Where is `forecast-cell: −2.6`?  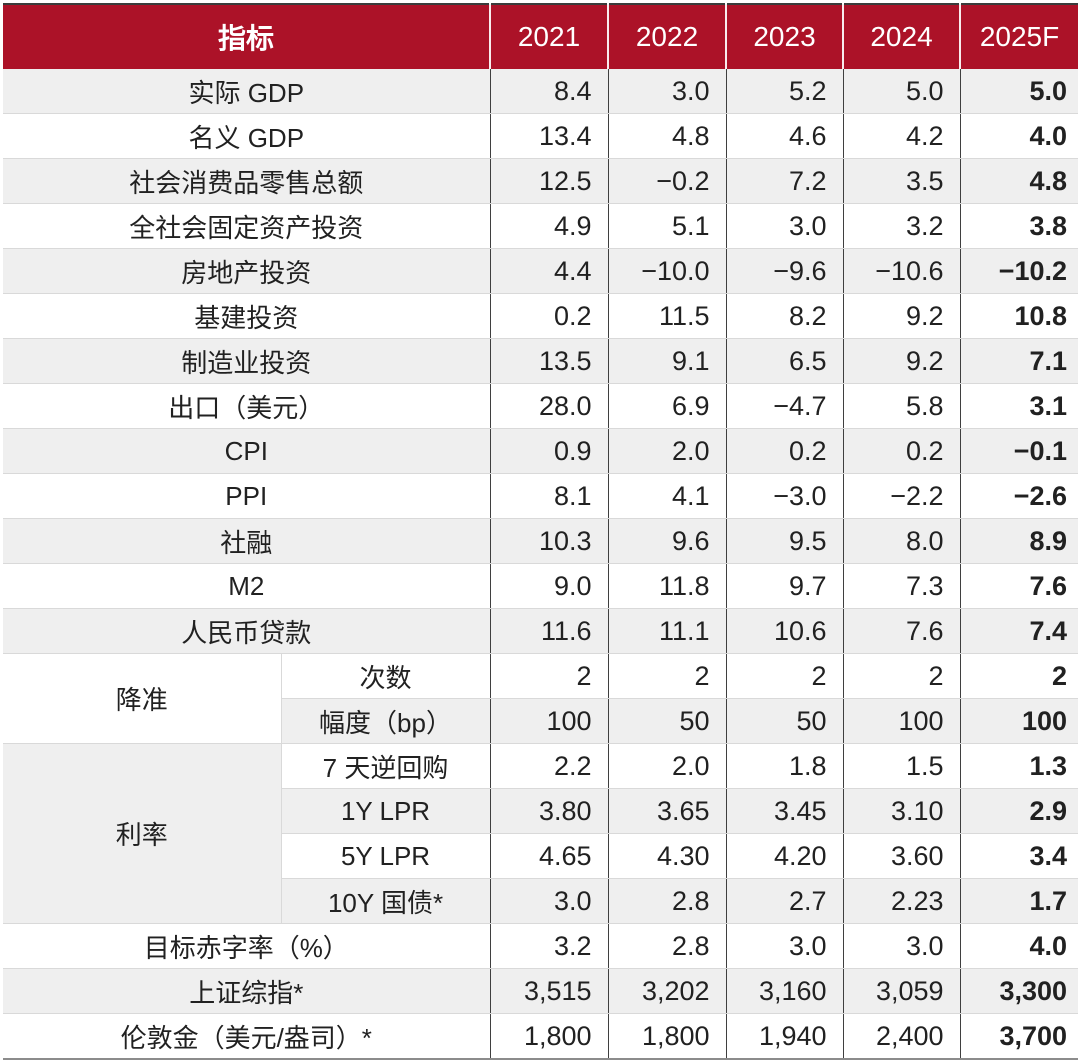
forecast-cell: −2.6 is located at coordinates (1019, 496).